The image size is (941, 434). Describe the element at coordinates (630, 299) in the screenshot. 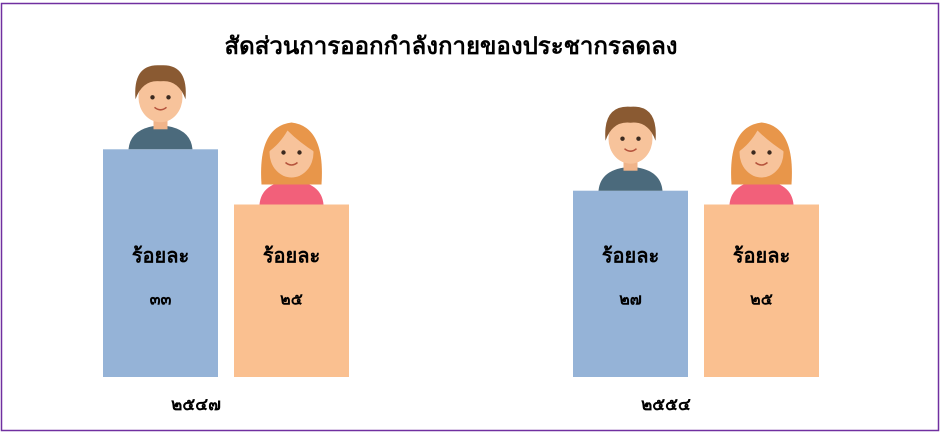

I see `value-label: ๒๗` at that location.